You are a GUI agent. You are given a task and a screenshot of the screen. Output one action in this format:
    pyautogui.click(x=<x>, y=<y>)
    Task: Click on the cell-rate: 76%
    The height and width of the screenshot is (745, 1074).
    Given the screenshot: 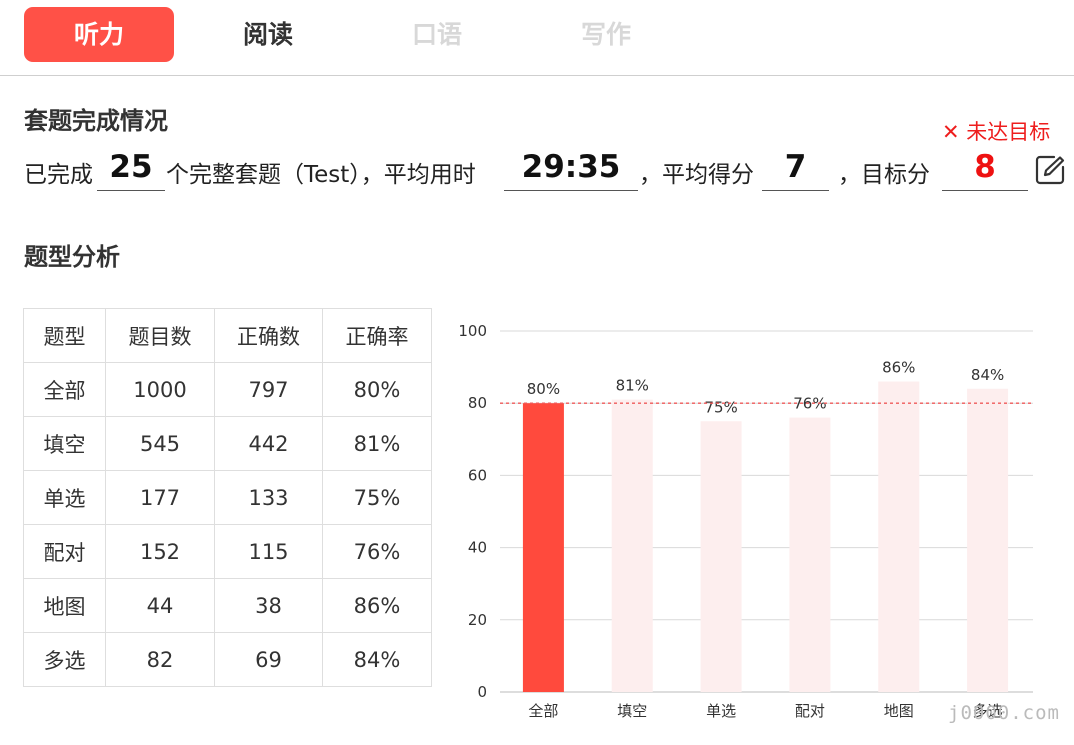 What is the action you would take?
    pyautogui.click(x=377, y=551)
    